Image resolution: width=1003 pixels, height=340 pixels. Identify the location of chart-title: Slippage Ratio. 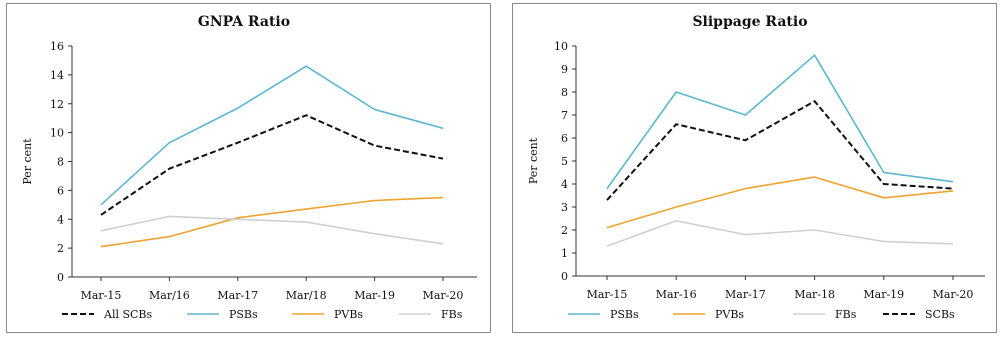
(749, 22).